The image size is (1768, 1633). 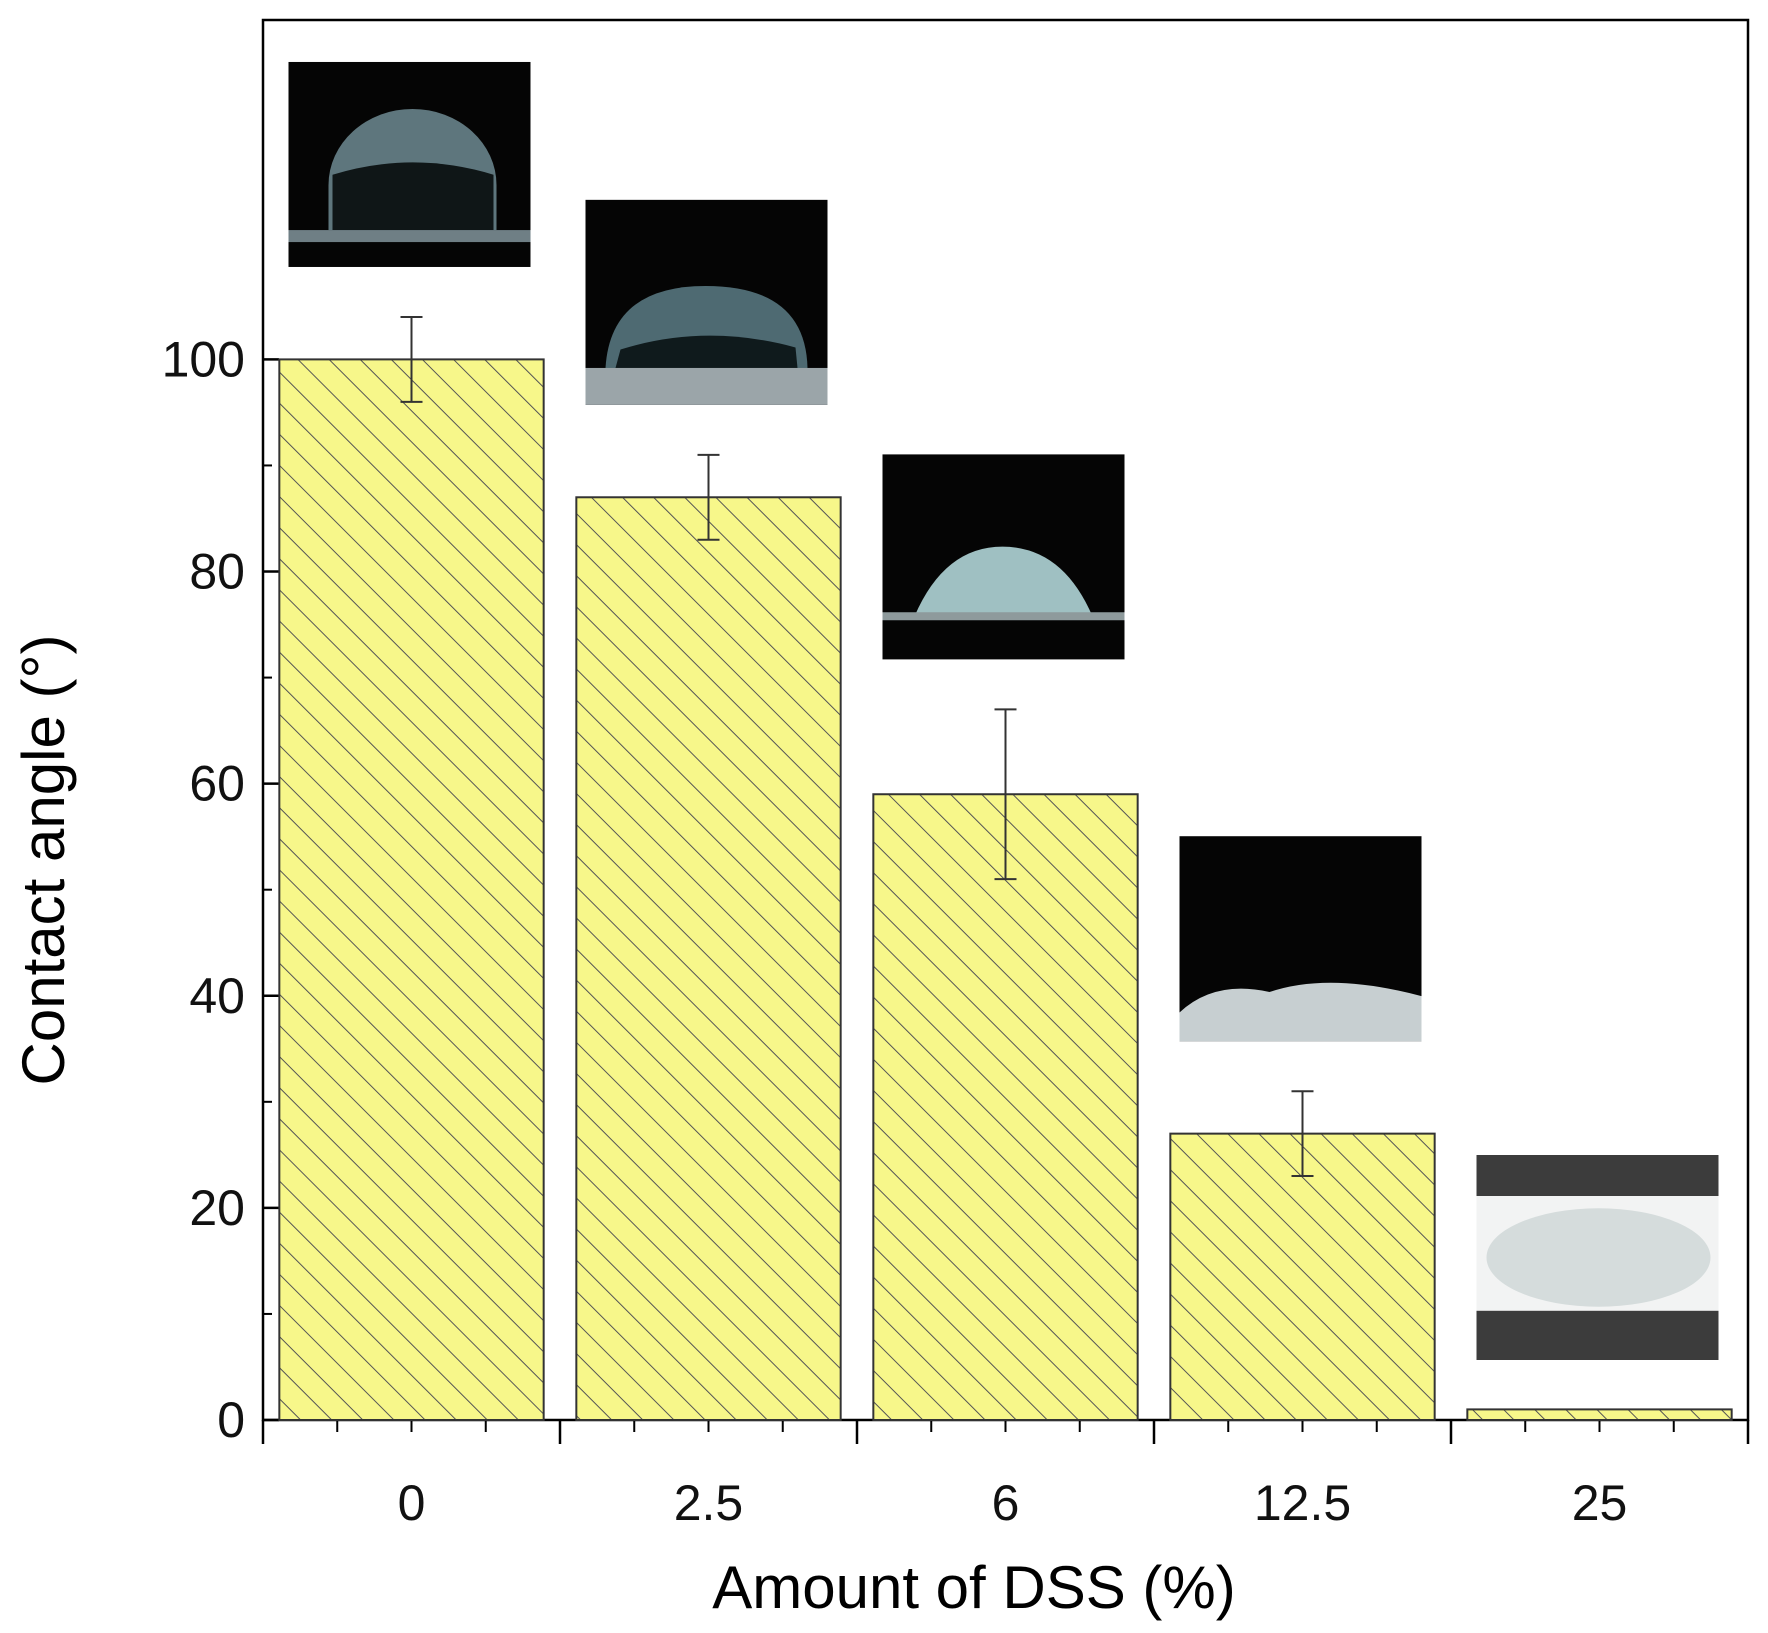 What do you see at coordinates (1302, 1503) in the screenshot?
I see `x-tick-label: 12.5` at bounding box center [1302, 1503].